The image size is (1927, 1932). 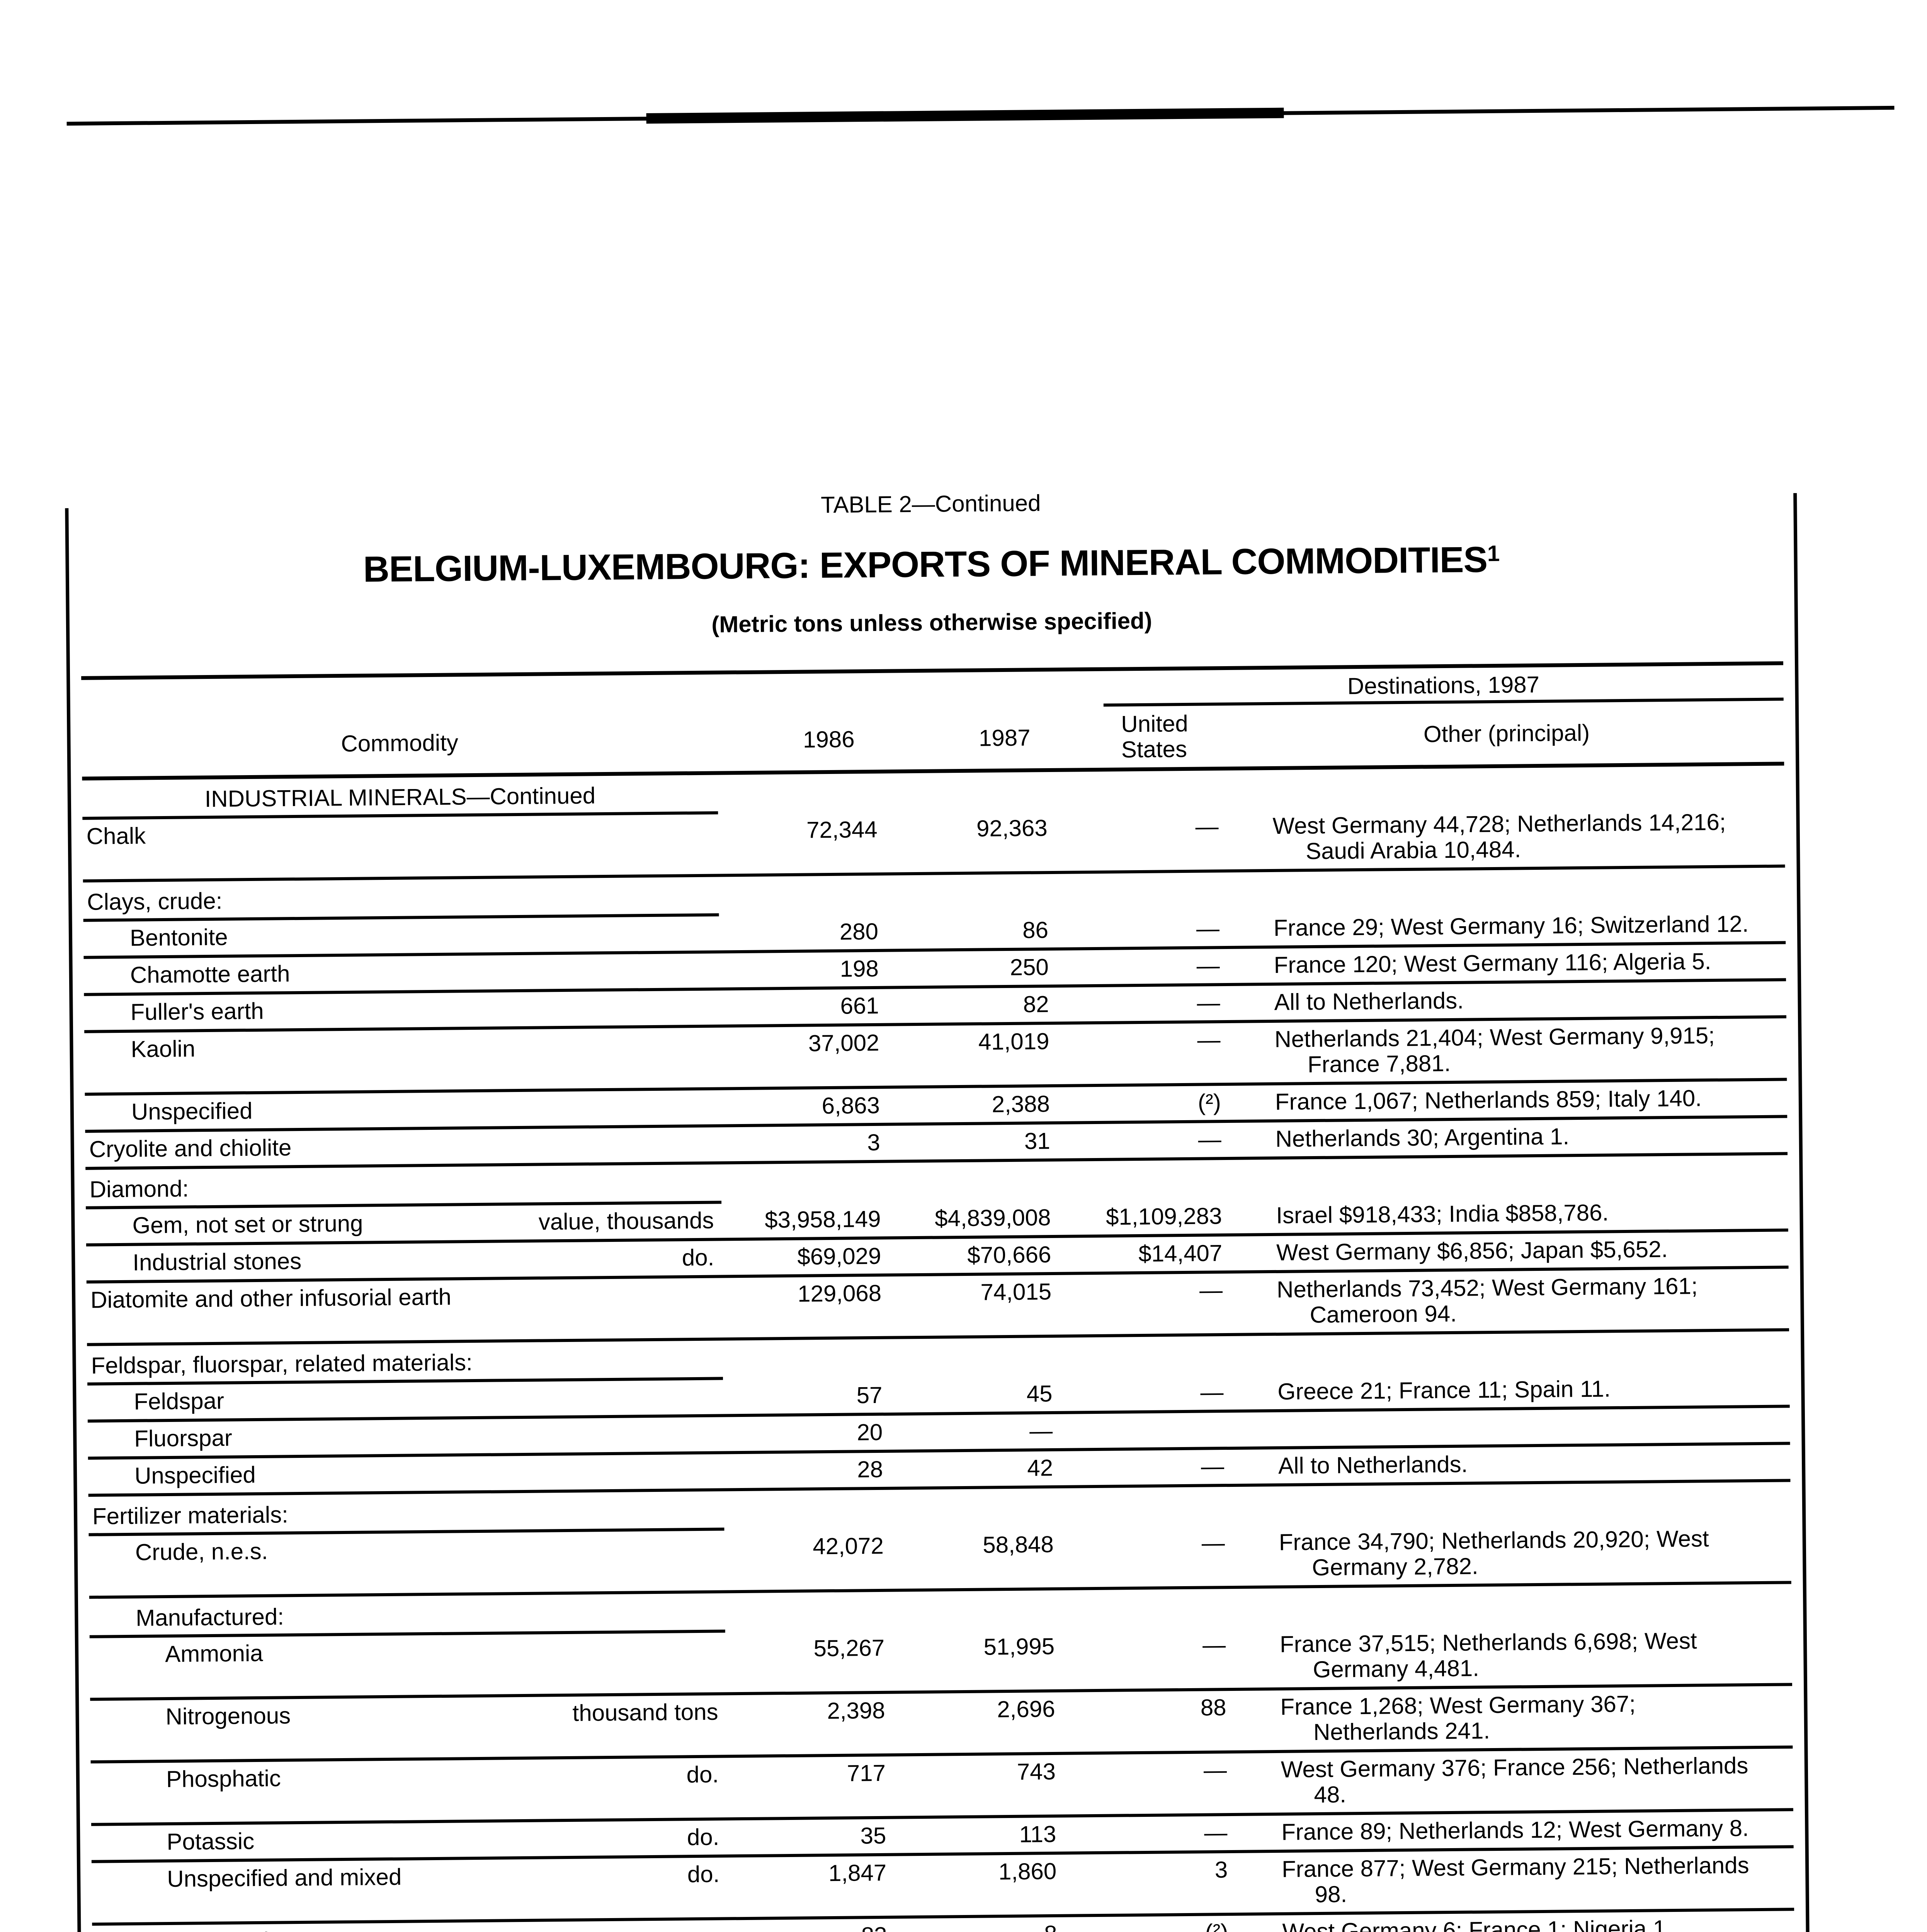 I want to click on value-1987: —, so click(x=1041, y=1431).